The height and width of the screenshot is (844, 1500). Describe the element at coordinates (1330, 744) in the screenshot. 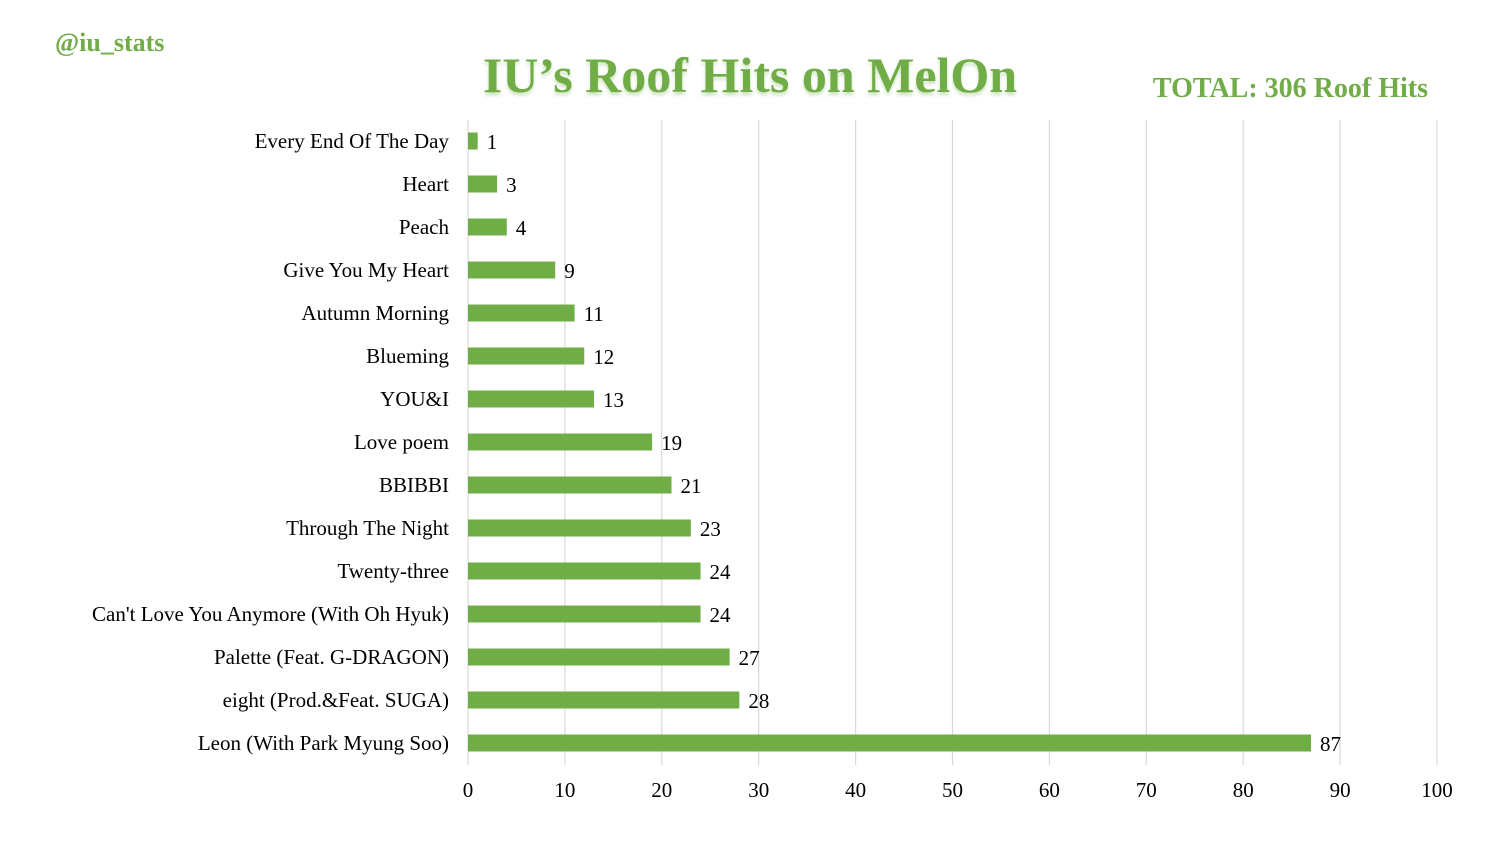

I see `data-label: 87` at that location.